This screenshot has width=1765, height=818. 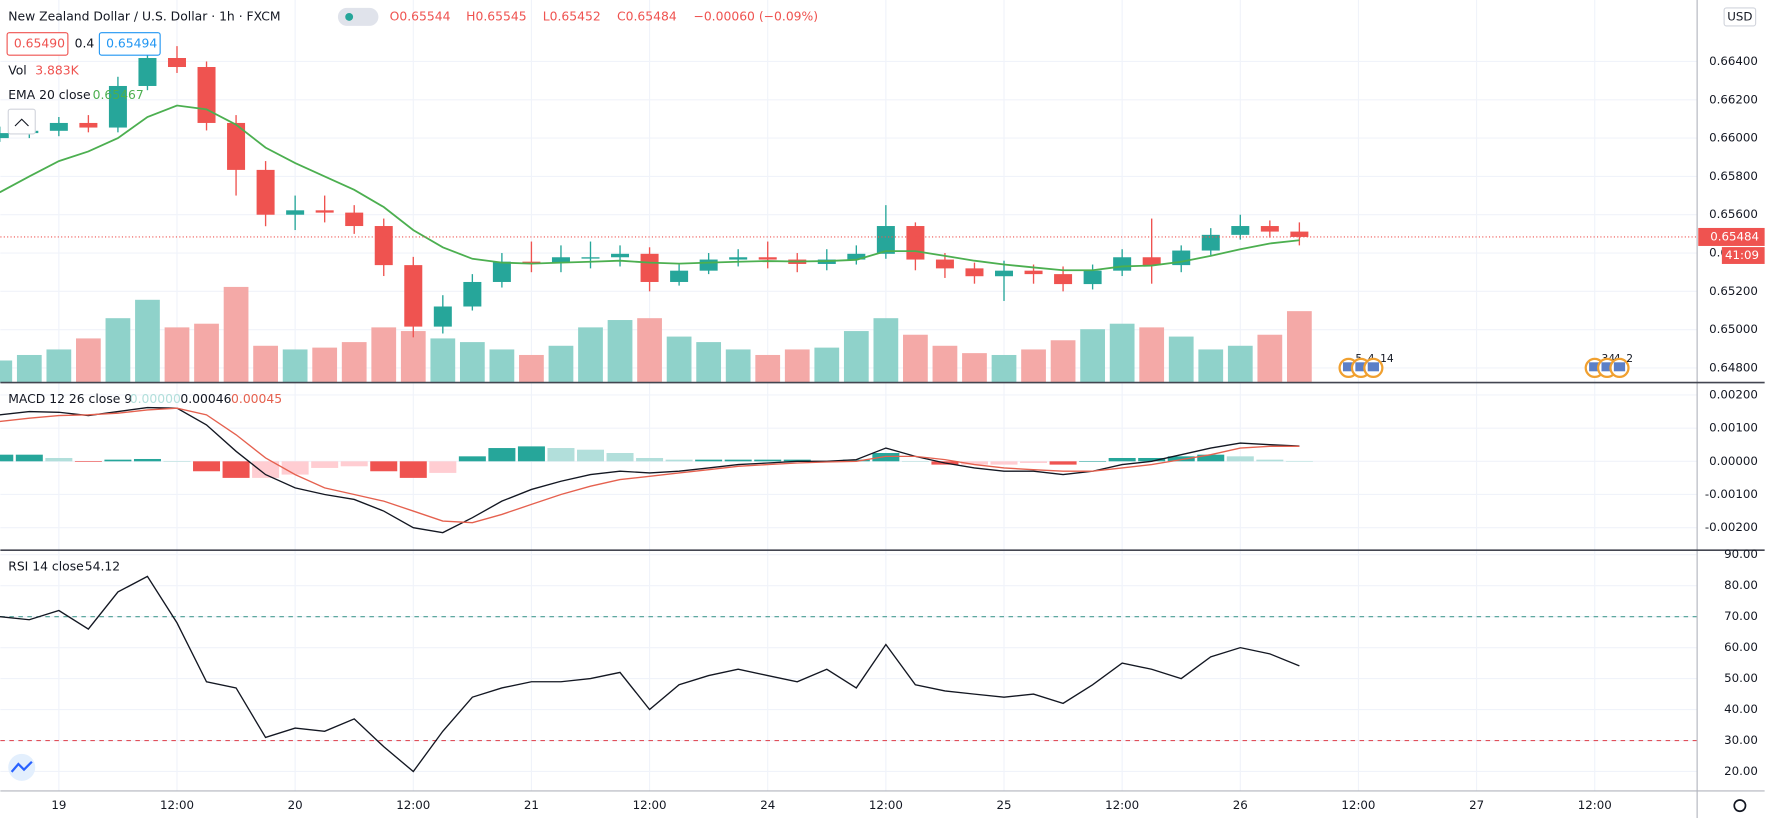 What do you see at coordinates (49, 95) in the screenshot?
I see `ema-legend: EMA 20 close` at bounding box center [49, 95].